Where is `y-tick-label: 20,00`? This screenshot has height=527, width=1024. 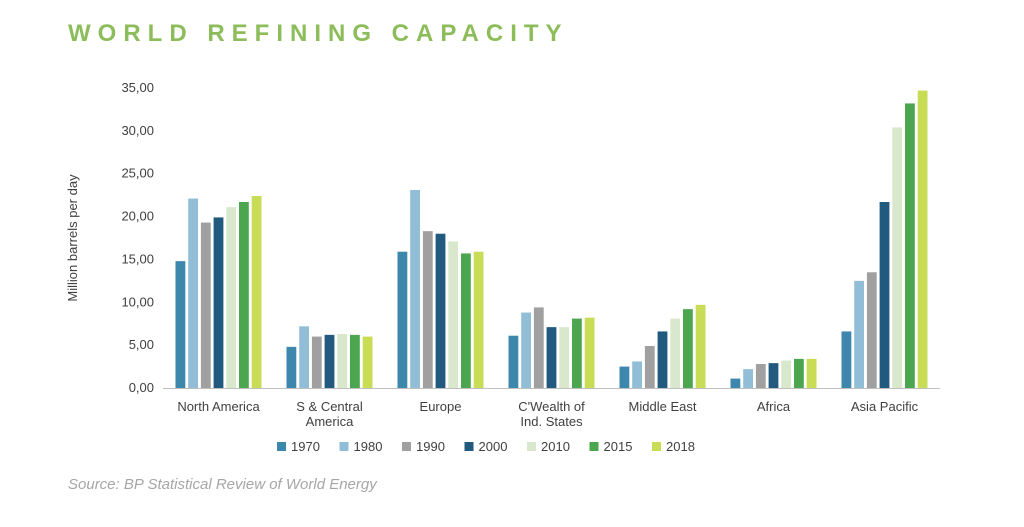
y-tick-label: 20,00 is located at coordinates (137, 216).